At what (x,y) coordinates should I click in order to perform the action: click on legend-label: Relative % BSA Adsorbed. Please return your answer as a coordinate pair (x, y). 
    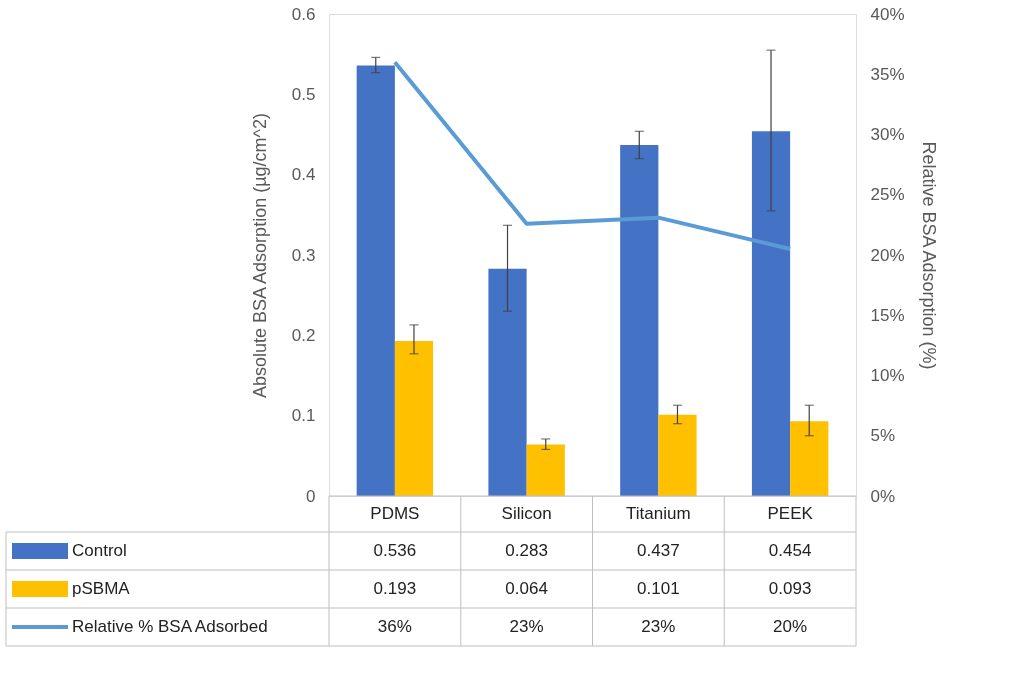
    Looking at the image, I should click on (170, 626).